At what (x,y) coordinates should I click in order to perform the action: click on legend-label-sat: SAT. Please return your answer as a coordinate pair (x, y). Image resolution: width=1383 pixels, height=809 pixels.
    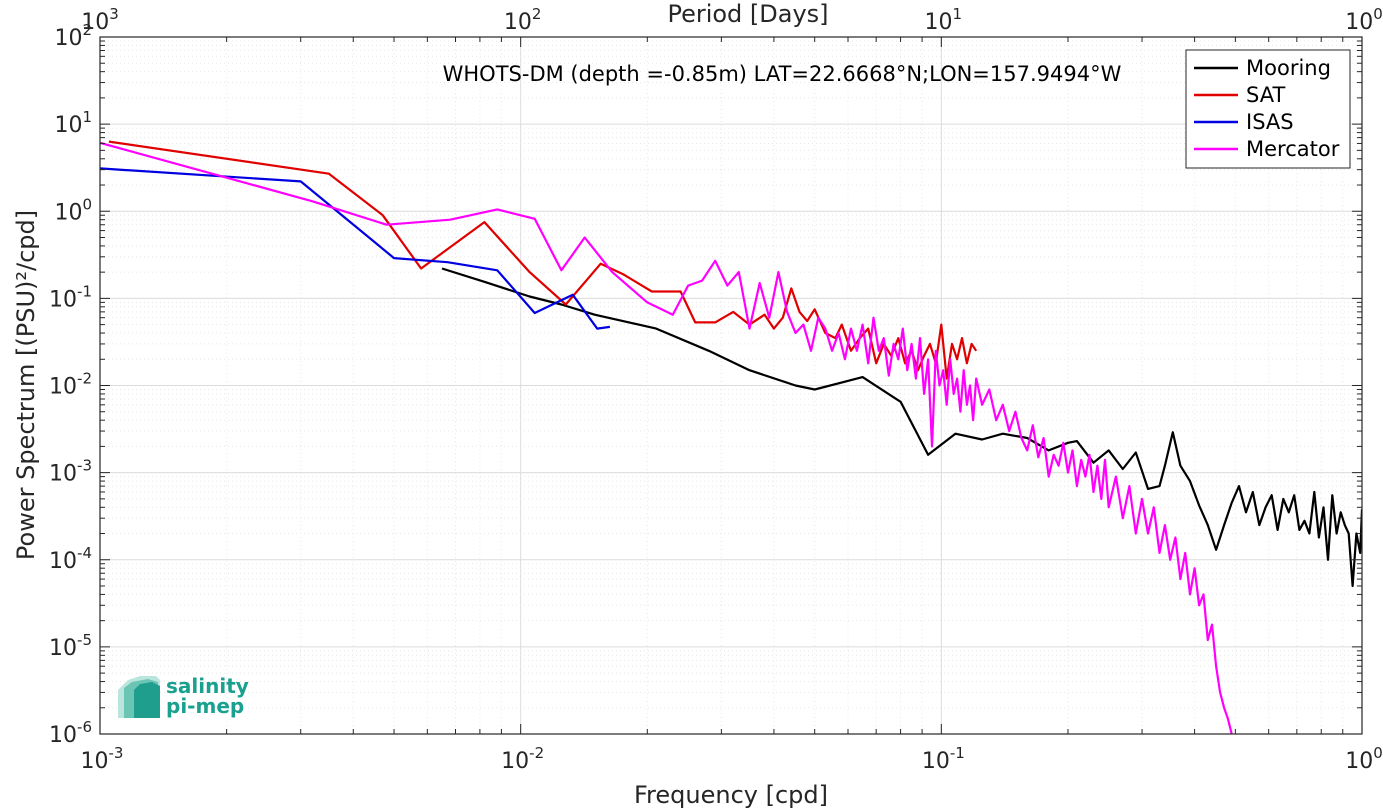
    Looking at the image, I should click on (1265, 95).